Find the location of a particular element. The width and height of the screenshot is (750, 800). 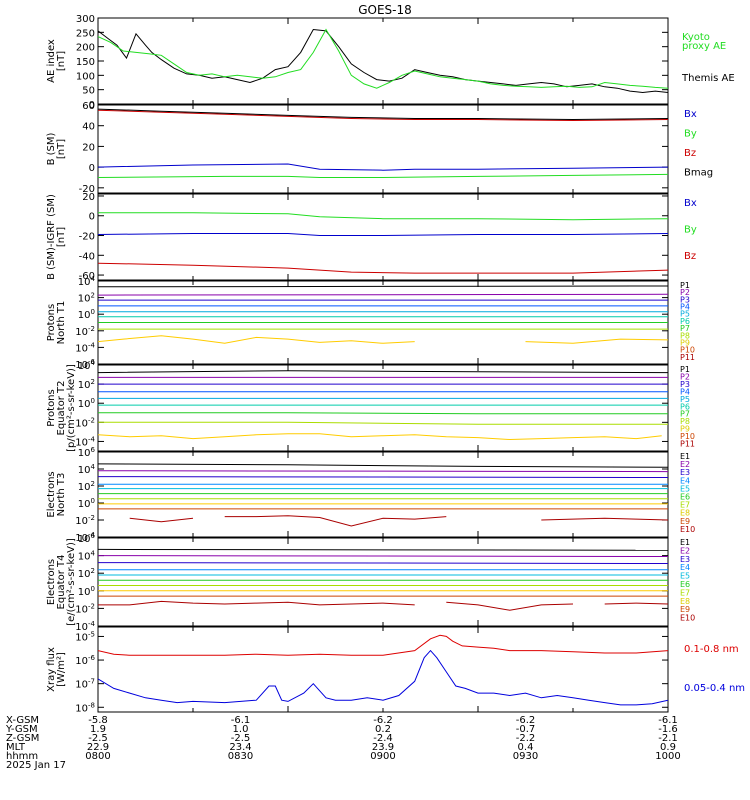

y-tick-label: 0 is located at coordinates (92, 105).